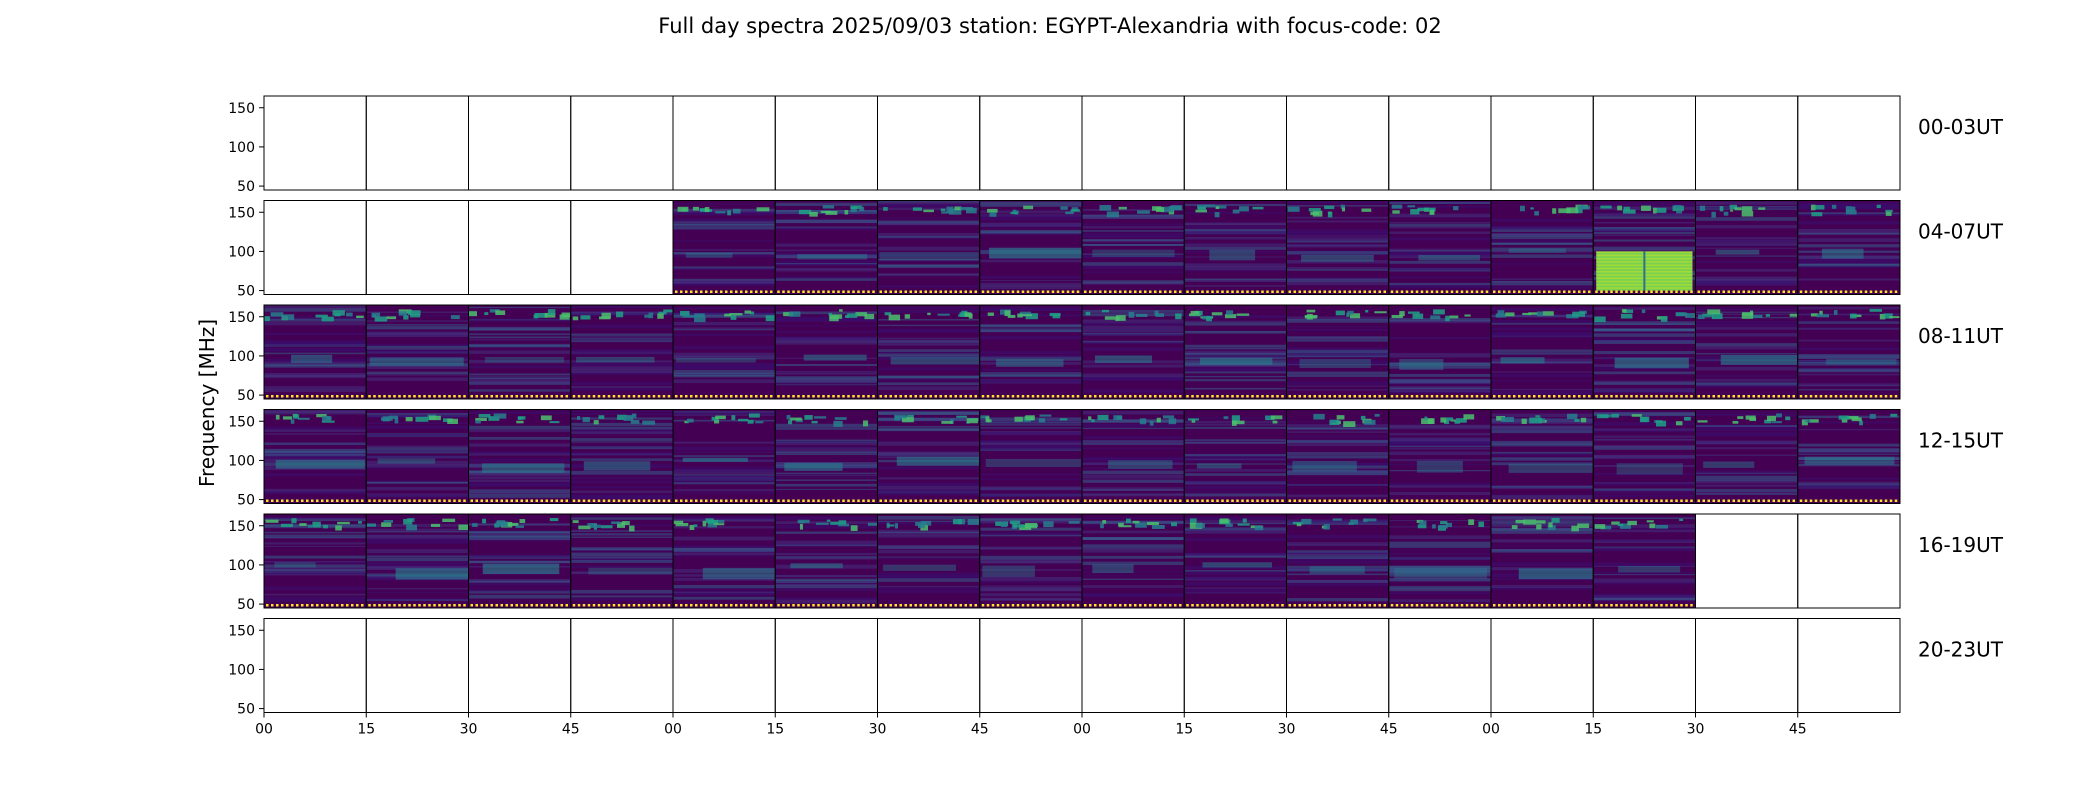 This screenshot has height=800, width=2100. Describe the element at coordinates (1961, 232) in the screenshot. I see `row-label: 04-07UT` at that location.